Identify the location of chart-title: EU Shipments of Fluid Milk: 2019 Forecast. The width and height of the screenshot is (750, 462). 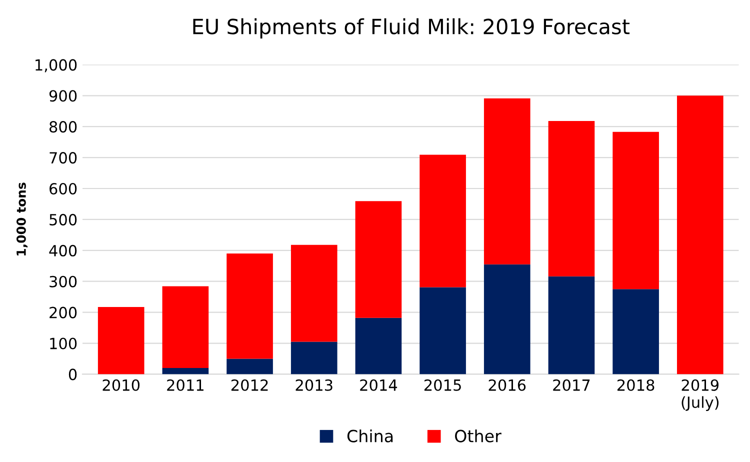
(411, 28).